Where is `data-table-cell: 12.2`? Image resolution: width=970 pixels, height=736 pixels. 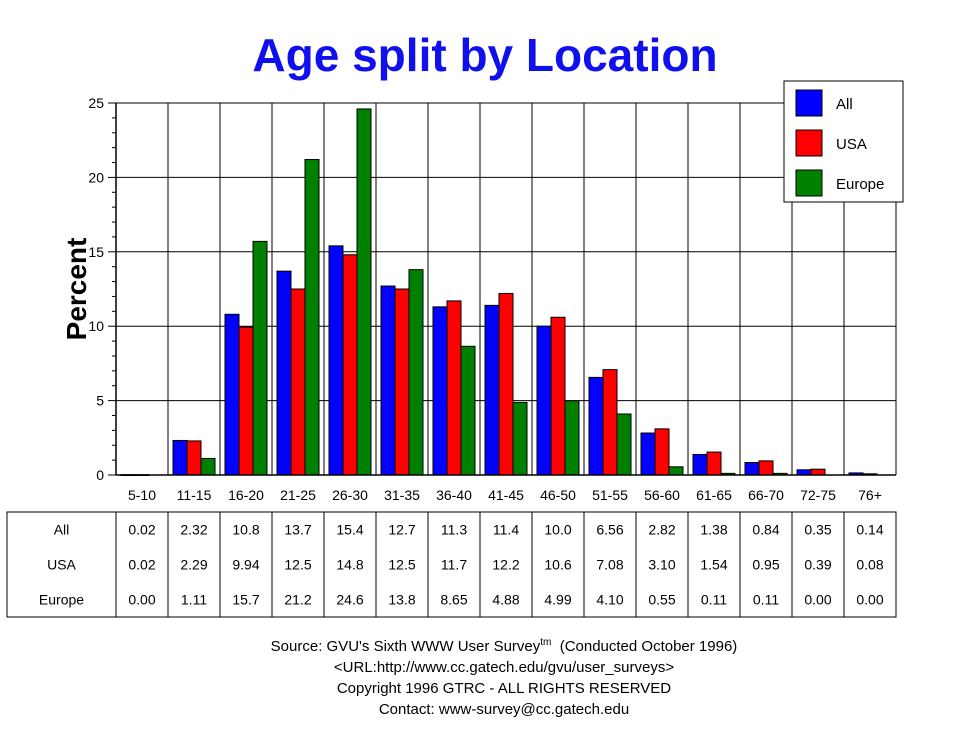
data-table-cell: 12.2 is located at coordinates (505, 565).